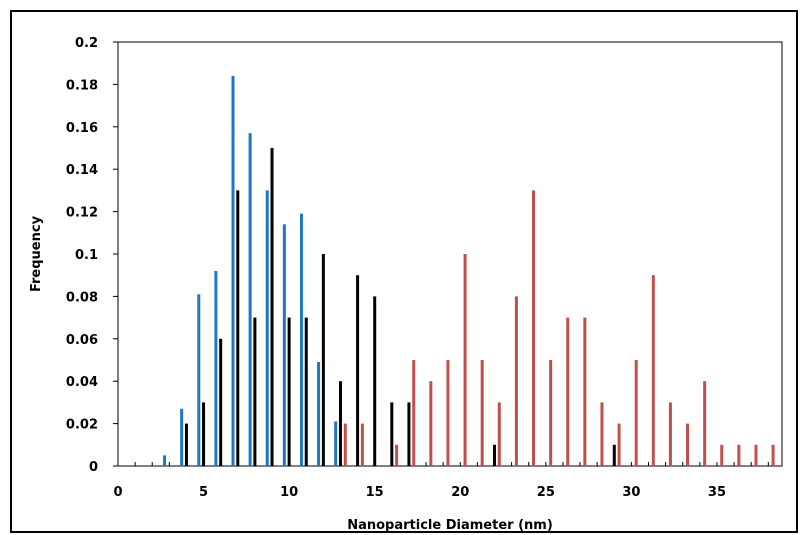 The image size is (801, 535). I want to click on y-axis: 0 0.02 0.04 0.06 0.08 0.1 0.12 0.14 0.16 0.18 0.2, so click(92, 255).